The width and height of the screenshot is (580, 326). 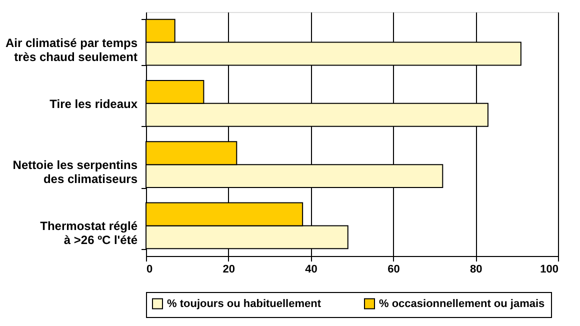 I want to click on x-tick-label: 0, so click(x=149, y=270).